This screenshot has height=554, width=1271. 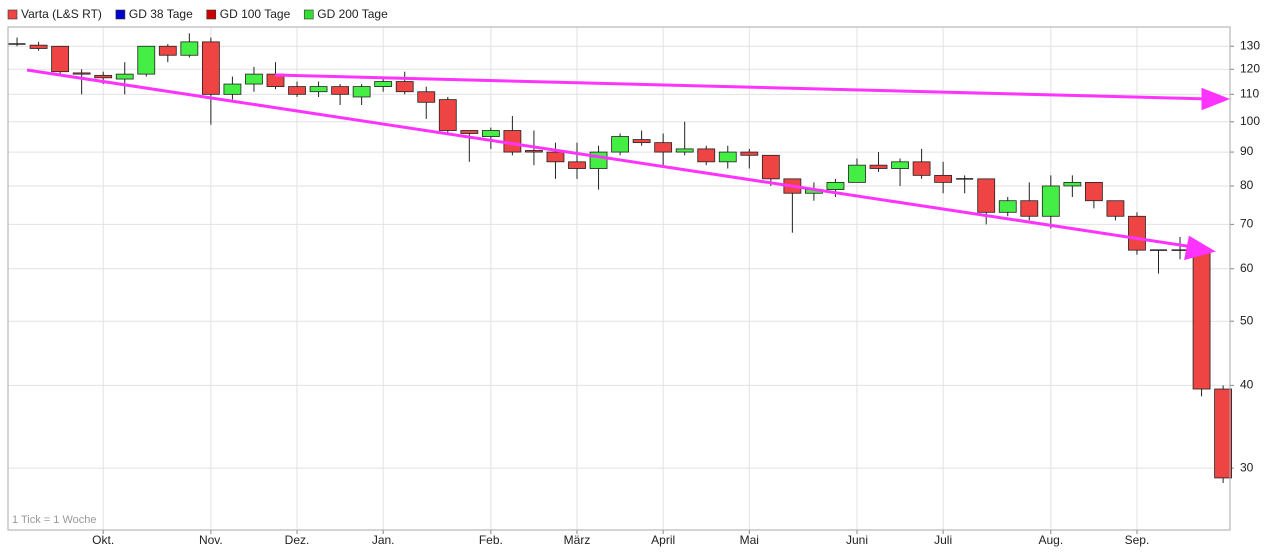 I want to click on x-tick-label: Juni, so click(x=857, y=540).